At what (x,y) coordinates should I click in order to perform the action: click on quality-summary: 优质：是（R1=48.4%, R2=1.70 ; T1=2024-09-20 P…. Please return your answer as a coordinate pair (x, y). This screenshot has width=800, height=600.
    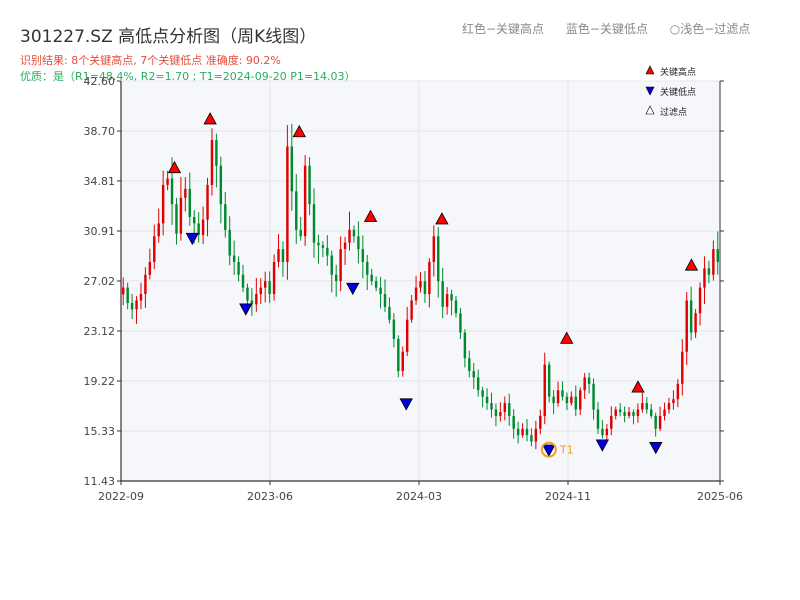
    Looking at the image, I should click on (188, 76).